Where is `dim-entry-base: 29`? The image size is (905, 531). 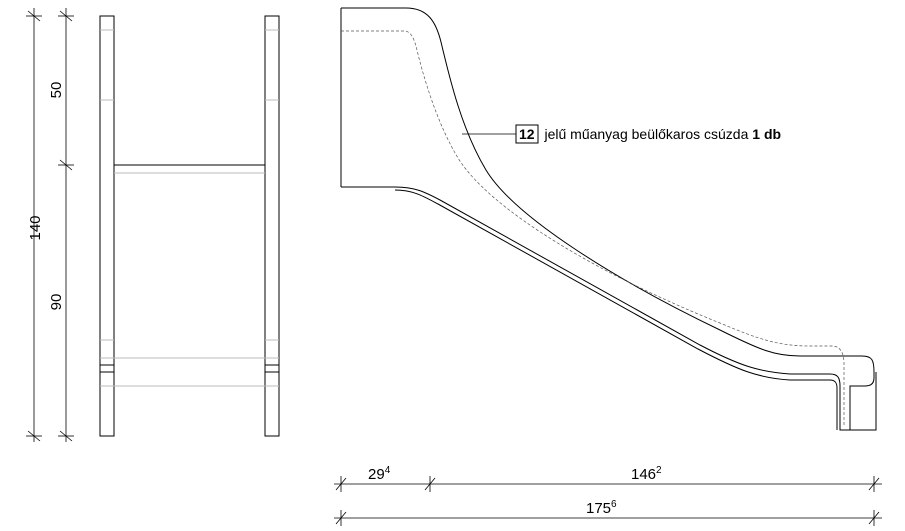
dim-entry-base: 29 is located at coordinates (376, 474).